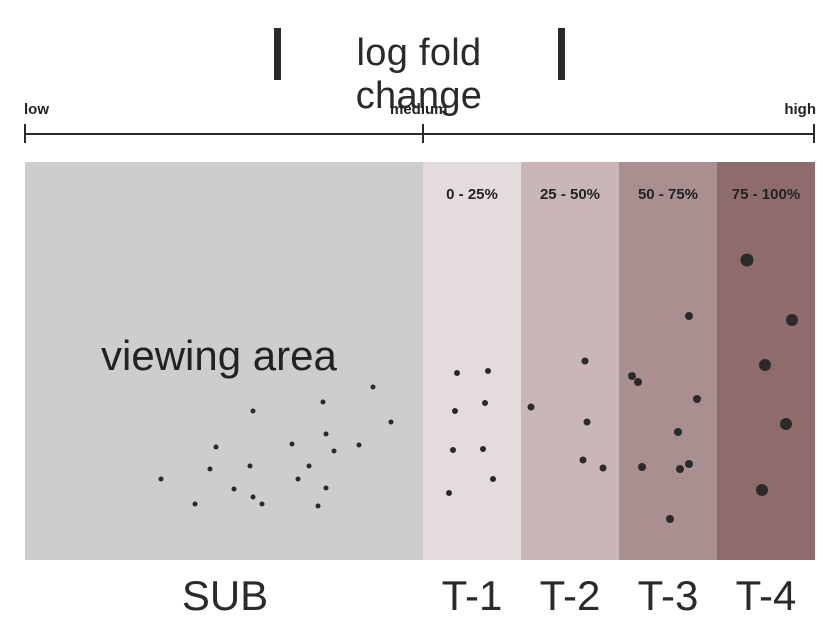 Image resolution: width=840 pixels, height=640 pixels. Describe the element at coordinates (766, 595) in the screenshot. I see `tier-4-label: T-4` at that location.